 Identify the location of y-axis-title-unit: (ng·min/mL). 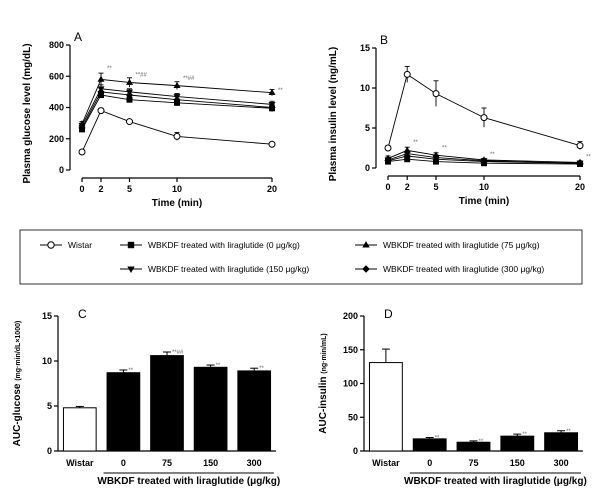
(324, 353).